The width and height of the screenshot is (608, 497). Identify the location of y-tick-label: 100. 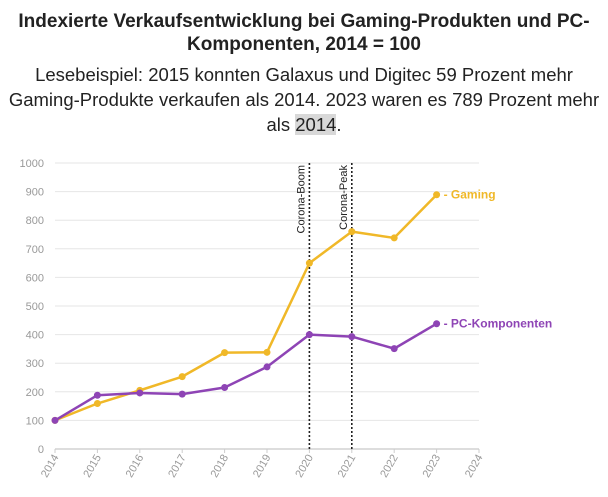
(35, 421).